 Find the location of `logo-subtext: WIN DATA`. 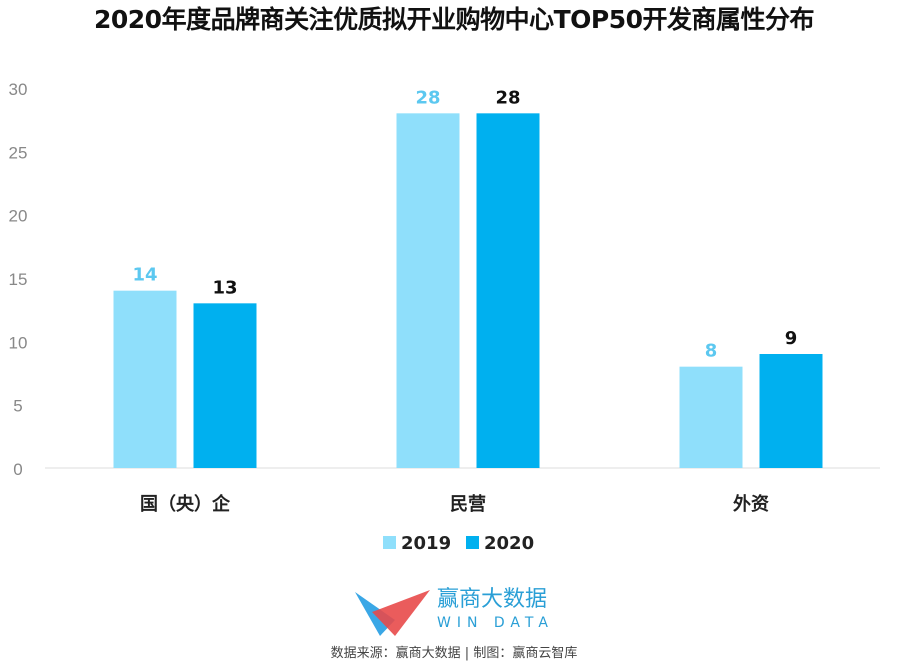

logo-subtext: WIN DATA is located at coordinates (495, 623).